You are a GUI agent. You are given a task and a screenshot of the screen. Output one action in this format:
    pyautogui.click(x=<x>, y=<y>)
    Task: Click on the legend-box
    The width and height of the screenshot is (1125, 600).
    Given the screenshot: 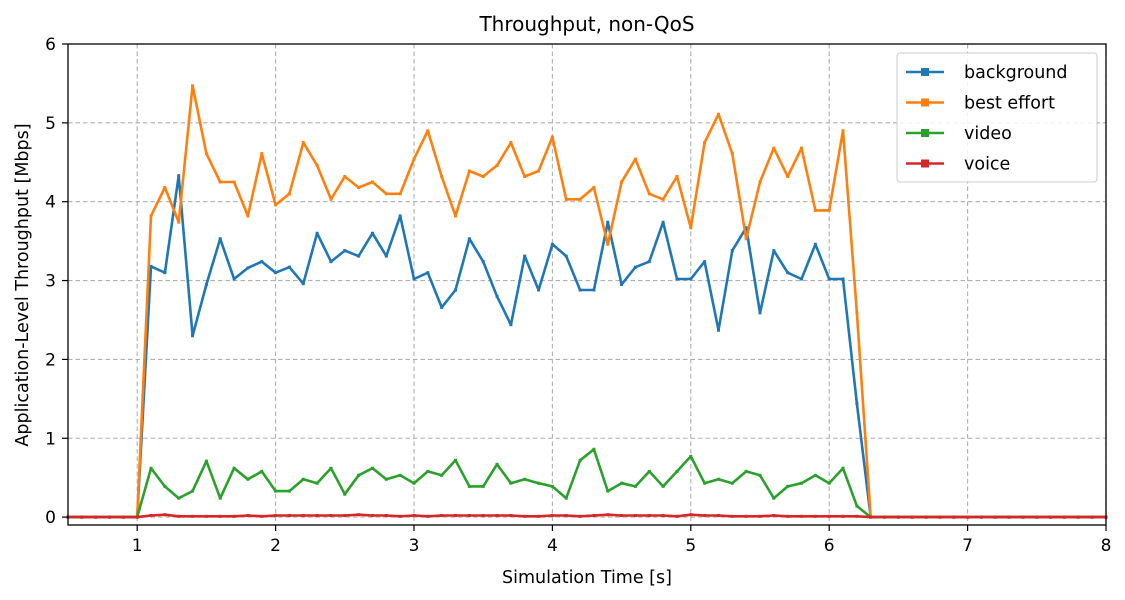 What is the action you would take?
    pyautogui.click(x=997, y=117)
    